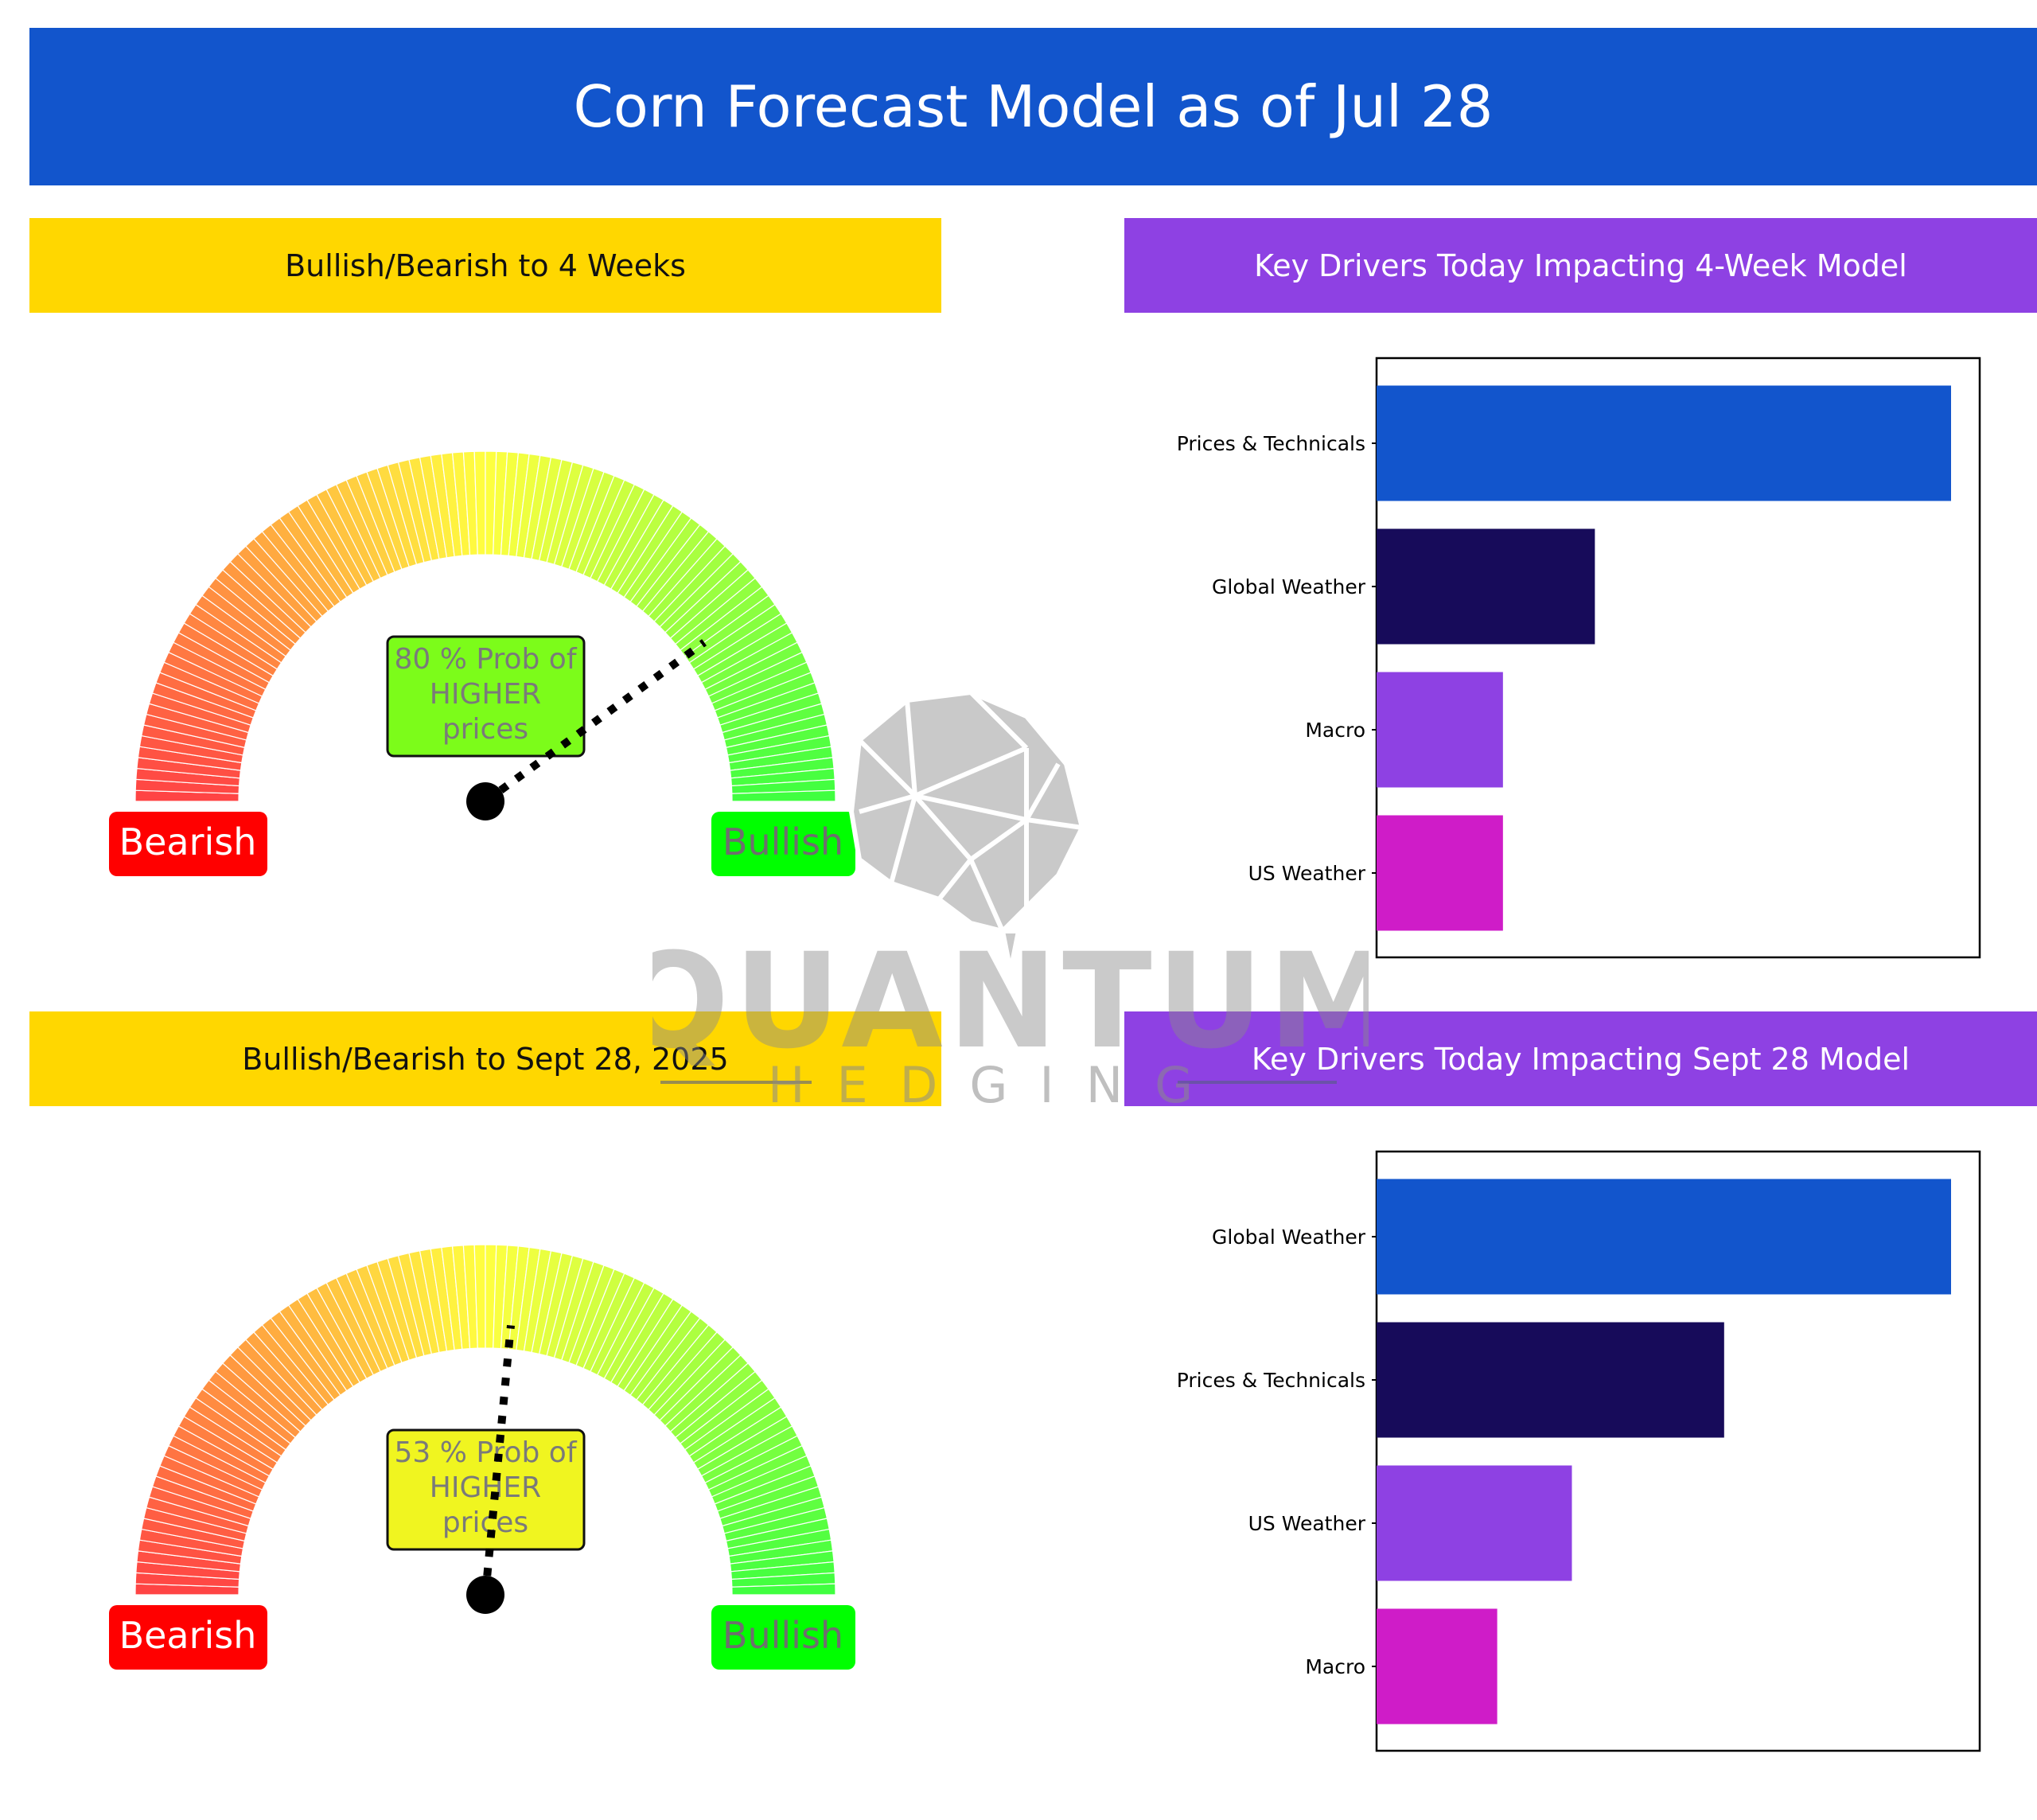 The width and height of the screenshot is (2037, 1820). I want to click on probability-box: 53 % Prob of HIGHER prices, so click(486, 1489).